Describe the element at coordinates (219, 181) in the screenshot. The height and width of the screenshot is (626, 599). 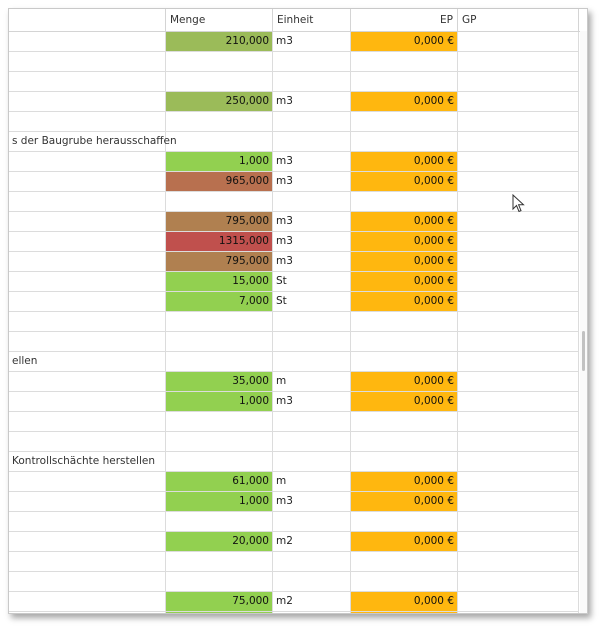
I see `menge-cell: 965,000` at that location.